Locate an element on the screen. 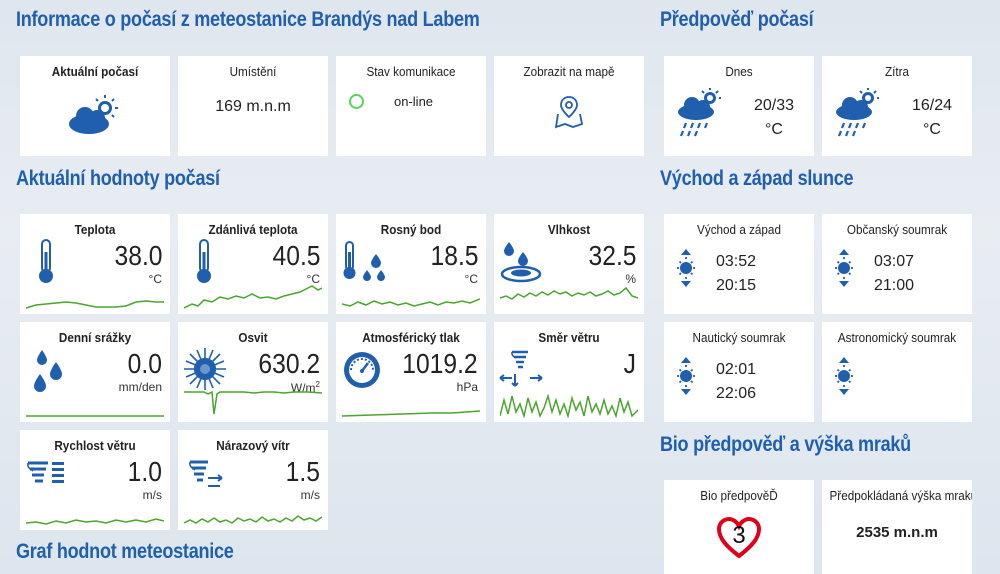  temperature-label: Teplota is located at coordinates (95, 229).